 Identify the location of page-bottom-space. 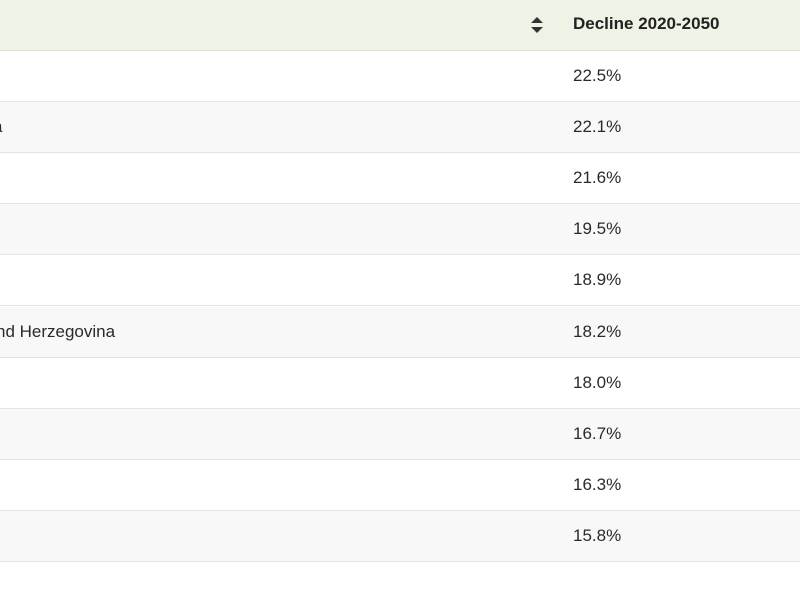
(400, 580).